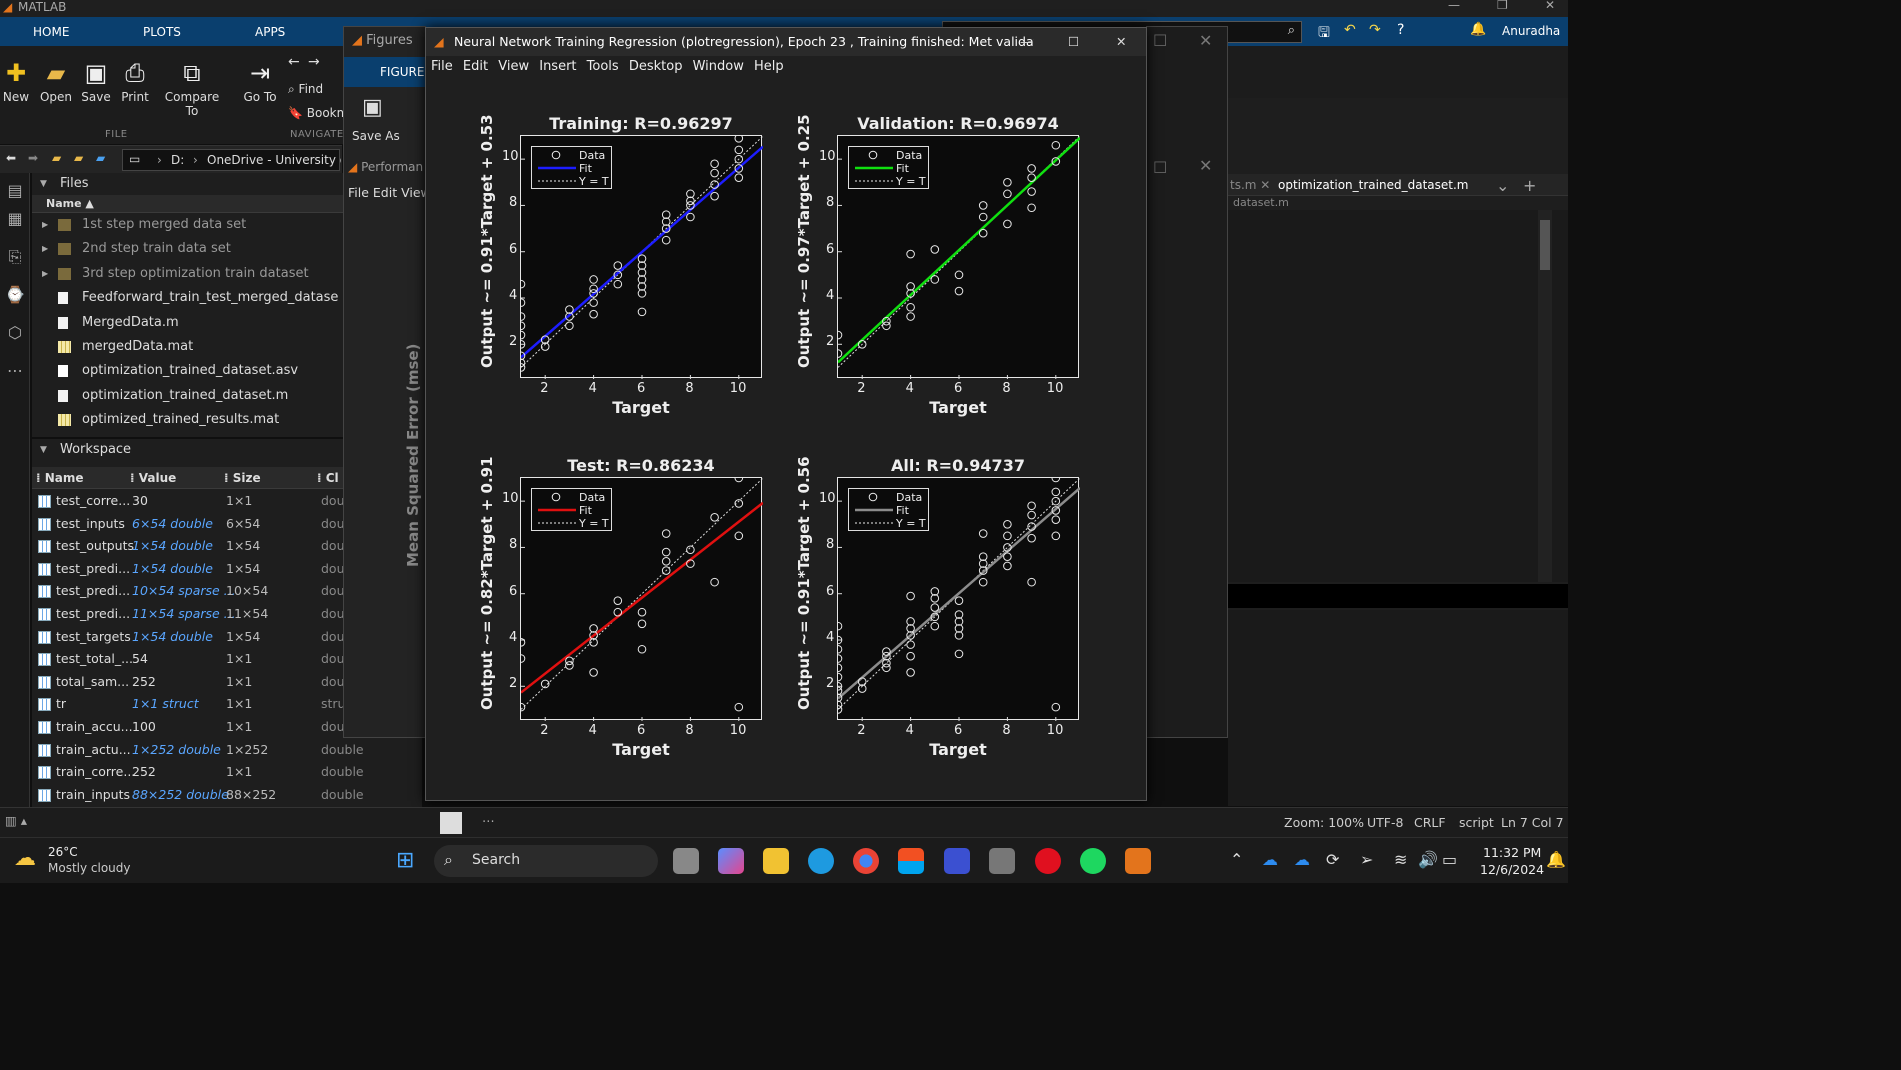  What do you see at coordinates (1187, 382) in the screenshot?
I see `background-figure-window: ☐ ✕ ☐ ✕` at bounding box center [1187, 382].